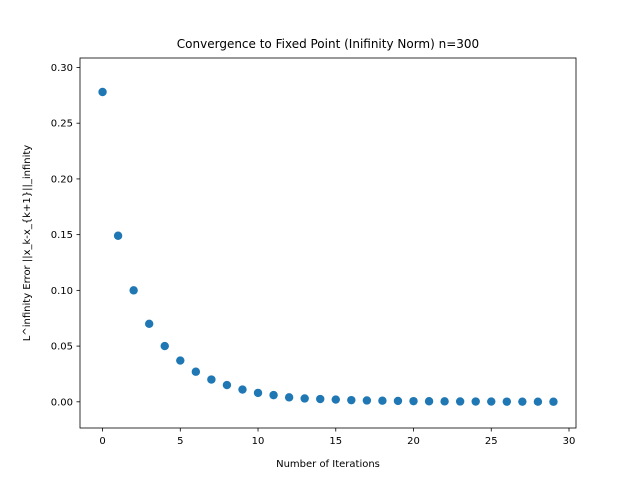 The width and height of the screenshot is (640, 480). Describe the element at coordinates (335, 441) in the screenshot. I see `x-tick-label: 15` at that location.